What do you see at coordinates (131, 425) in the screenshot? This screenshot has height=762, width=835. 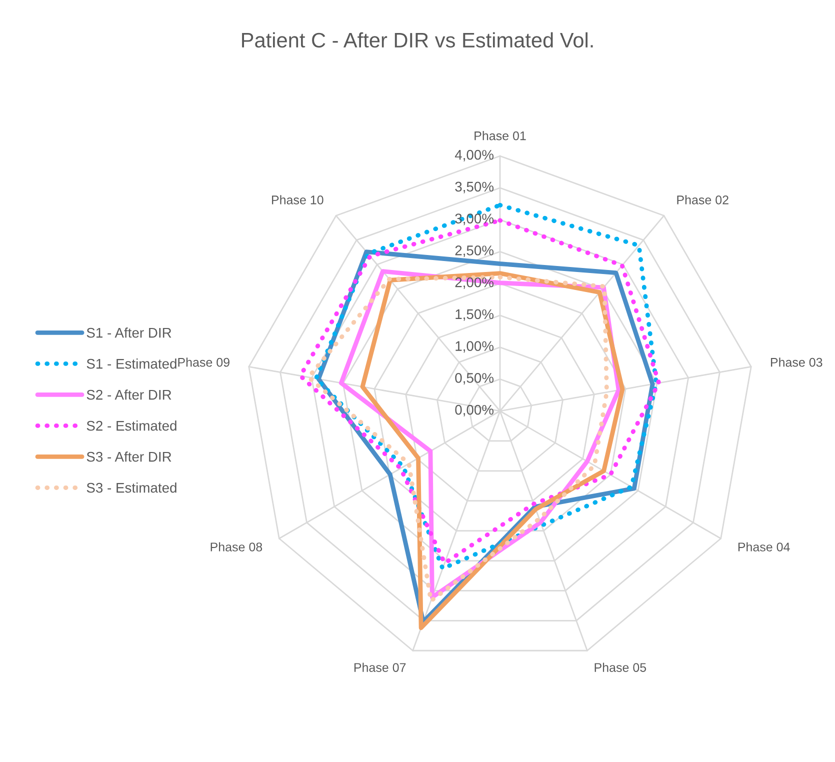 I see `legend-label: S2 - Estimated` at bounding box center [131, 425].